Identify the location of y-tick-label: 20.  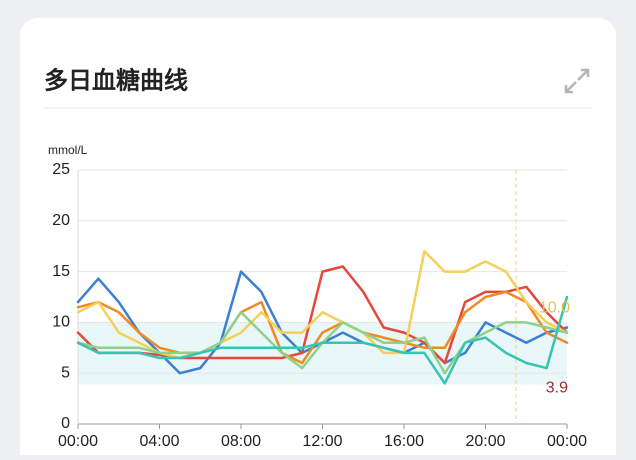
(61, 220).